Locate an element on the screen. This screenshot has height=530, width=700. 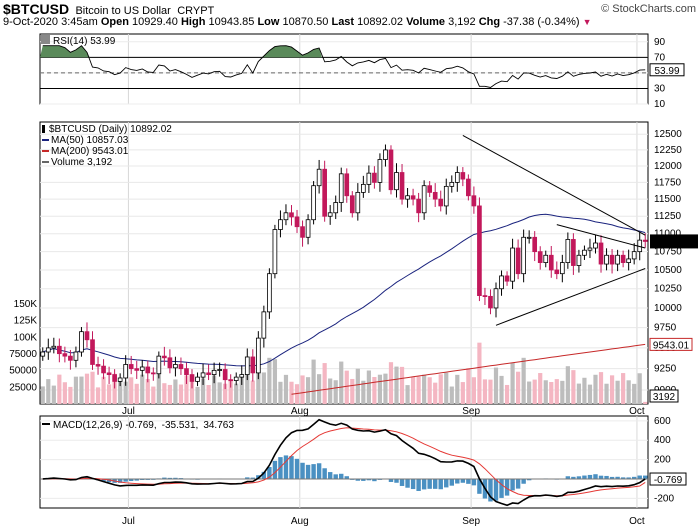
volume-value: 3,192 is located at coordinates (462, 22).